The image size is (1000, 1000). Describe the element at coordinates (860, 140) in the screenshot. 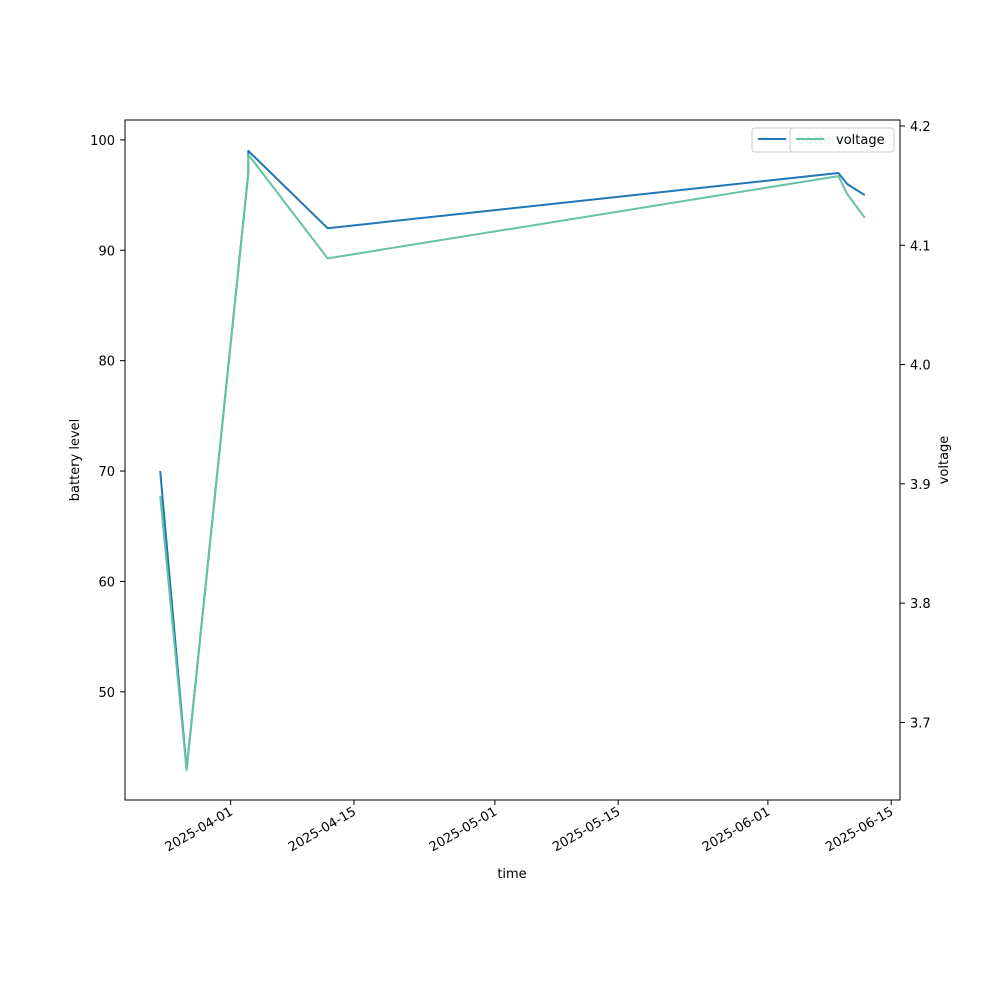

I see `legend-voltage-label: voltage` at that location.